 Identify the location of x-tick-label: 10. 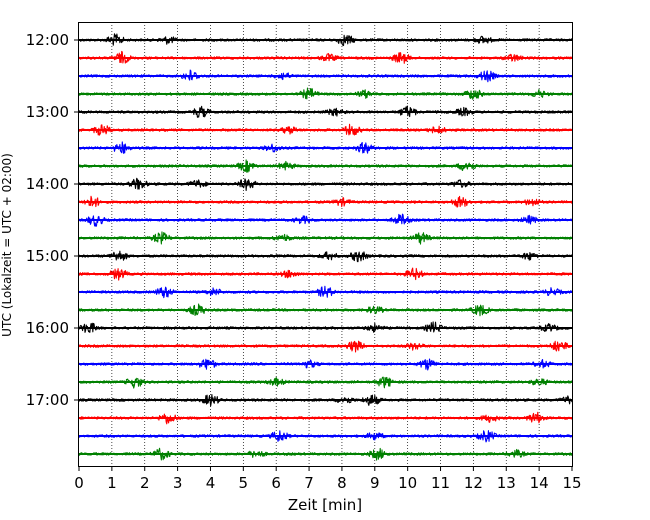
(407, 483).